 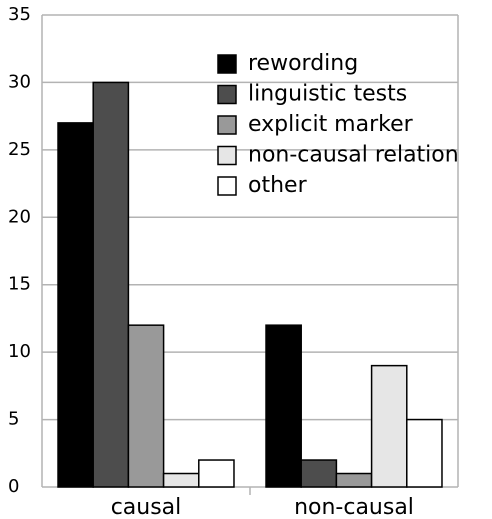 What do you see at coordinates (146, 507) in the screenshot?
I see `x-tick-label: causal` at bounding box center [146, 507].